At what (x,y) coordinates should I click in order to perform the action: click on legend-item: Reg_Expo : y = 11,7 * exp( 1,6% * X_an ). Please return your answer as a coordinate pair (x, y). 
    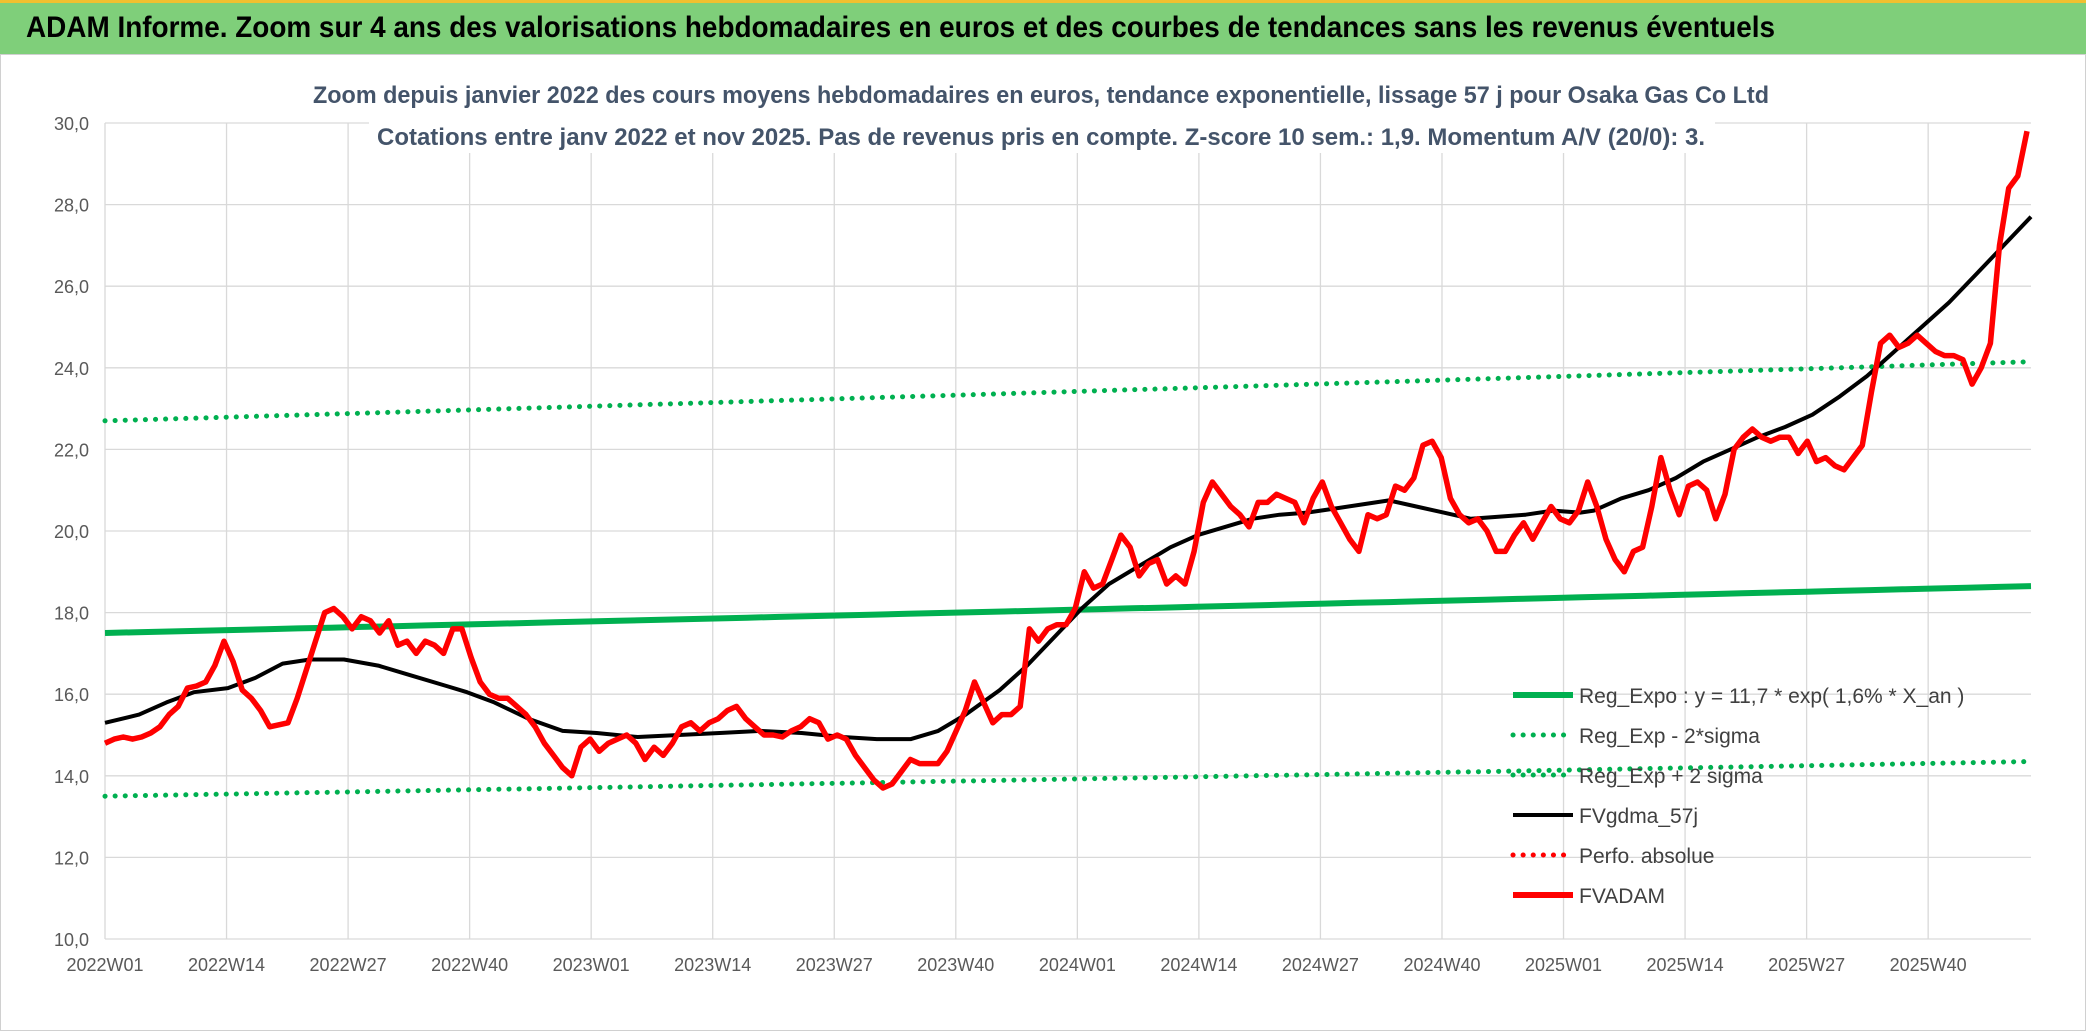
    Looking at the image, I should click on (1738, 696).